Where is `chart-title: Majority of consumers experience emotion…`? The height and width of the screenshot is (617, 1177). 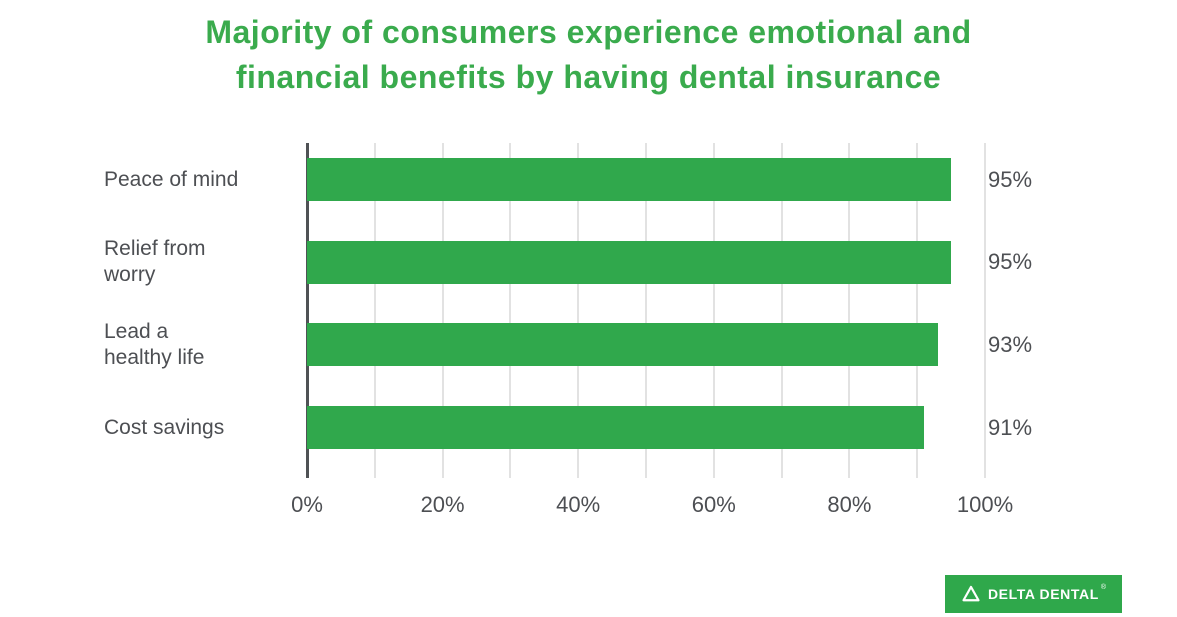 chart-title: Majority of consumers experience emotion… is located at coordinates (588, 55).